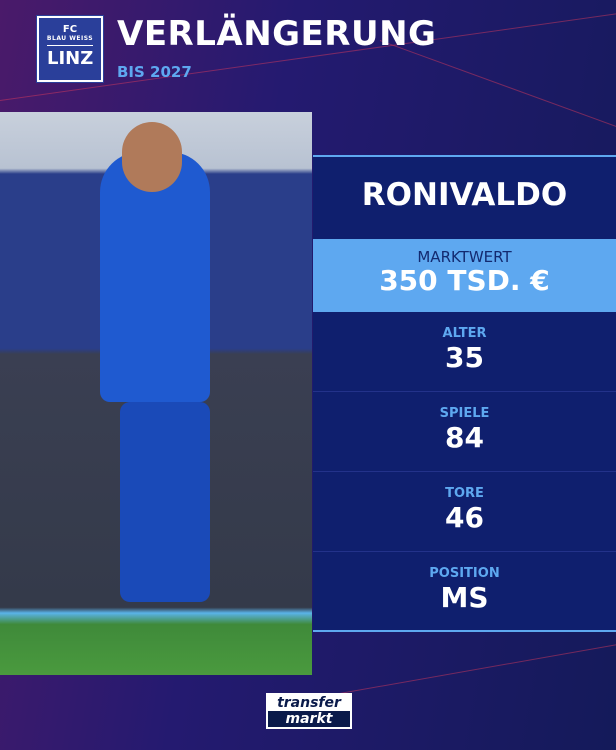 The height and width of the screenshot is (750, 616). I want to click on stat-value: MS, so click(464, 597).